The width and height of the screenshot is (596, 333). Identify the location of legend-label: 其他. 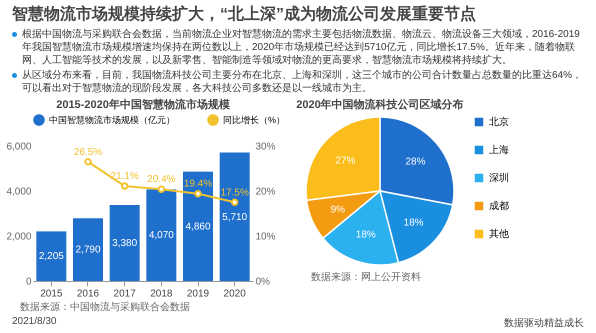
(499, 234).